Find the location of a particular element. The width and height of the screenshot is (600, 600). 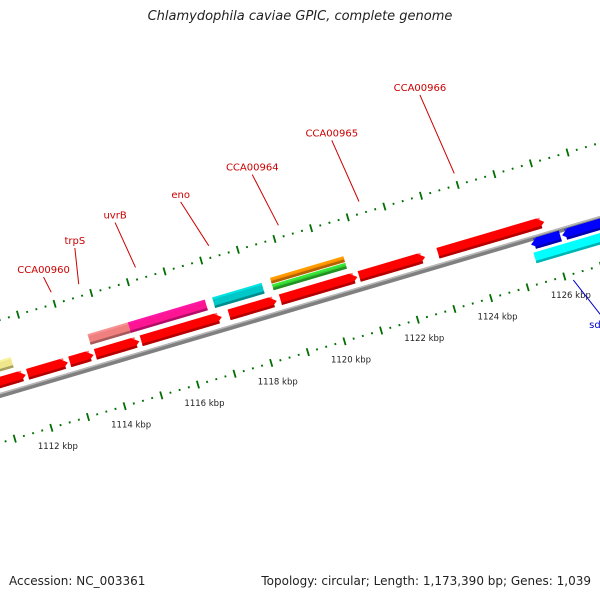

sdha-gene-block is located at coordinates (581, 237).